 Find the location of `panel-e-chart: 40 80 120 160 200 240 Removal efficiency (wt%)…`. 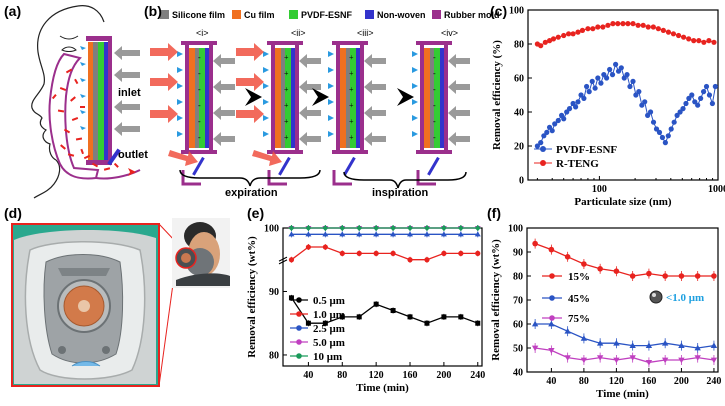

panel-e-chart: 40 80 120 160 200 240 Removal efficiency (wt%)… is located at coordinates (365, 309).